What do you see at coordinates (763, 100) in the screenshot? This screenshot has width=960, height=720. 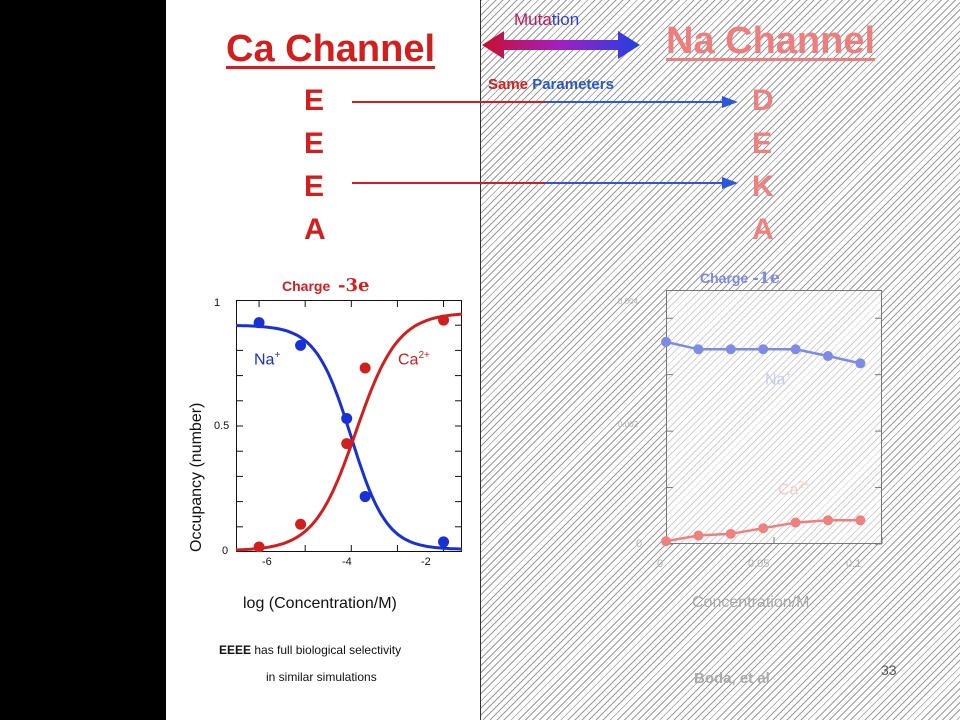 I see `na-residue-1: D` at bounding box center [763, 100].